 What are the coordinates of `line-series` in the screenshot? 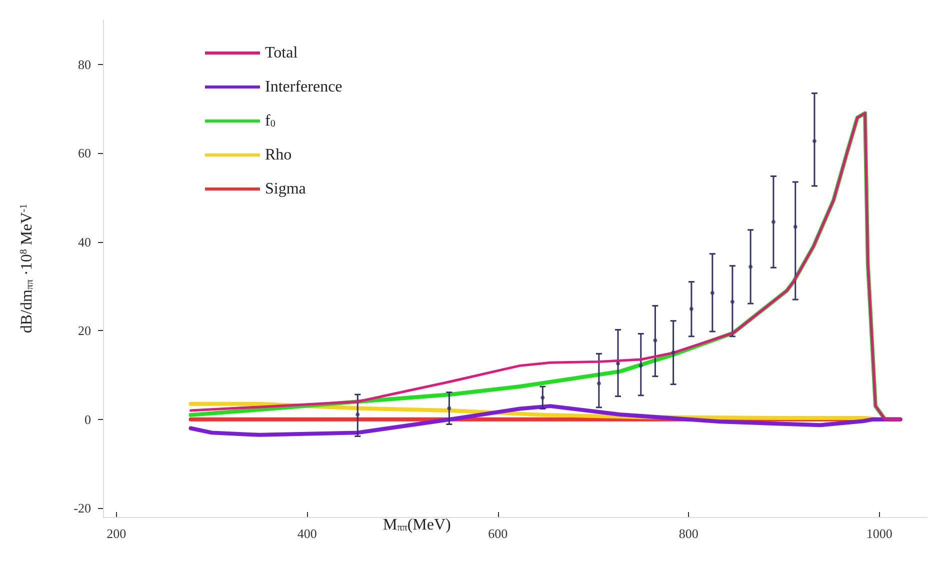 It's located at (545, 420).